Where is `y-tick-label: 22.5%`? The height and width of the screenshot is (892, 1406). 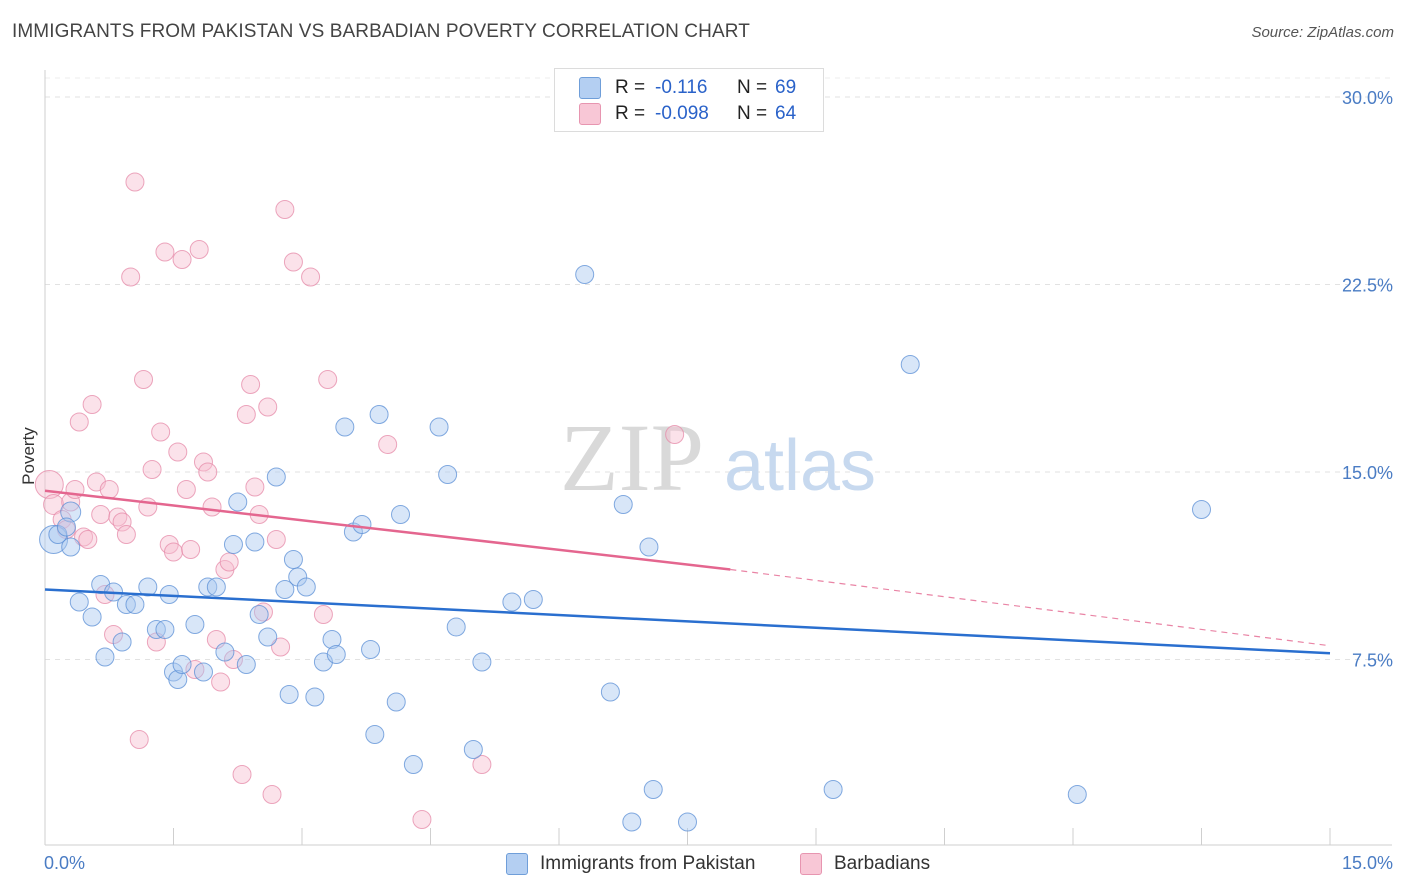 y-tick-label: 22.5% is located at coordinates (1367, 286).